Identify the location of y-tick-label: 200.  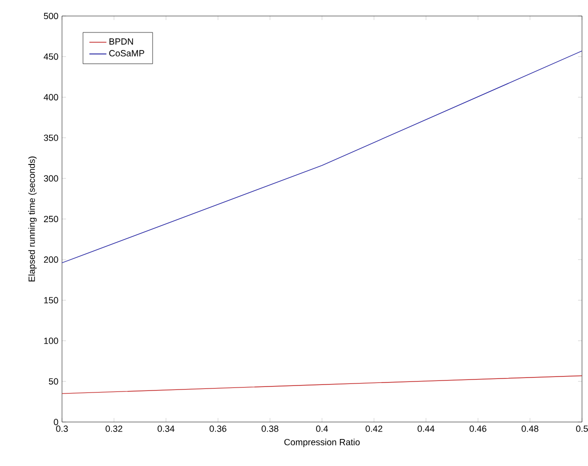
(51, 259).